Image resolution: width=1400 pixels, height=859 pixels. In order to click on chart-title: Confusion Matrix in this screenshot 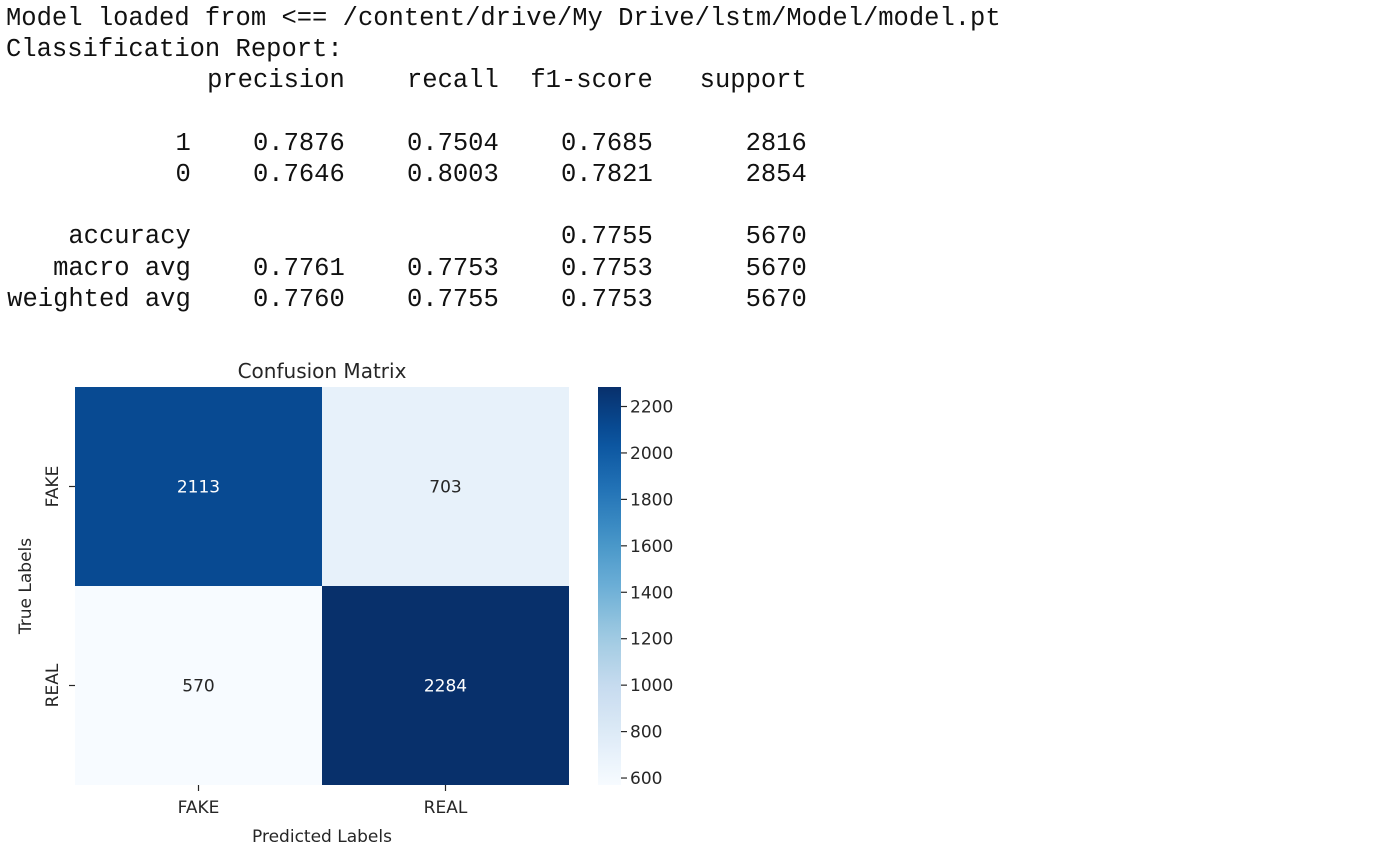, I will do `click(322, 371)`.